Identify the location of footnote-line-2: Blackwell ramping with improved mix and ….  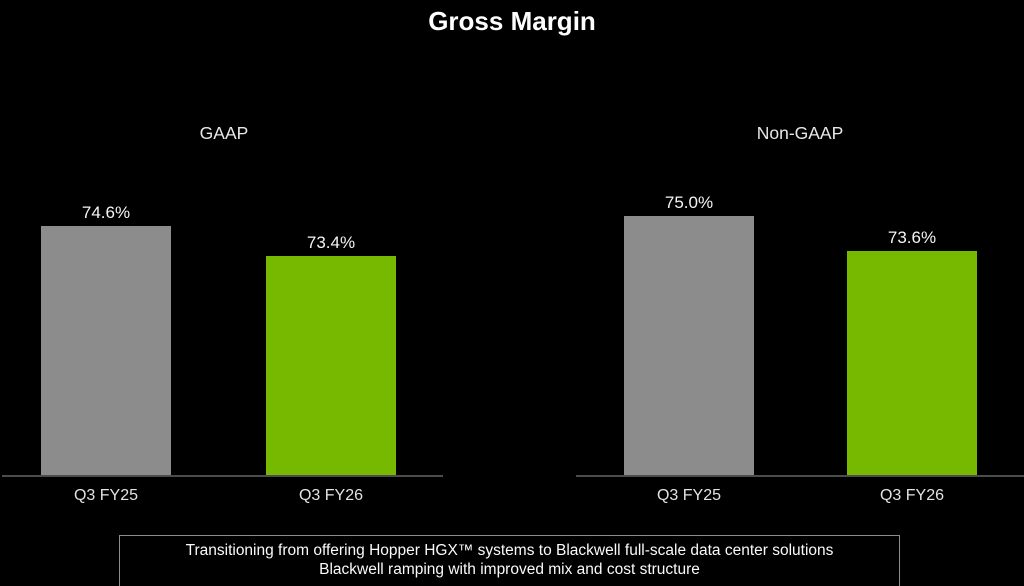
(509, 569).